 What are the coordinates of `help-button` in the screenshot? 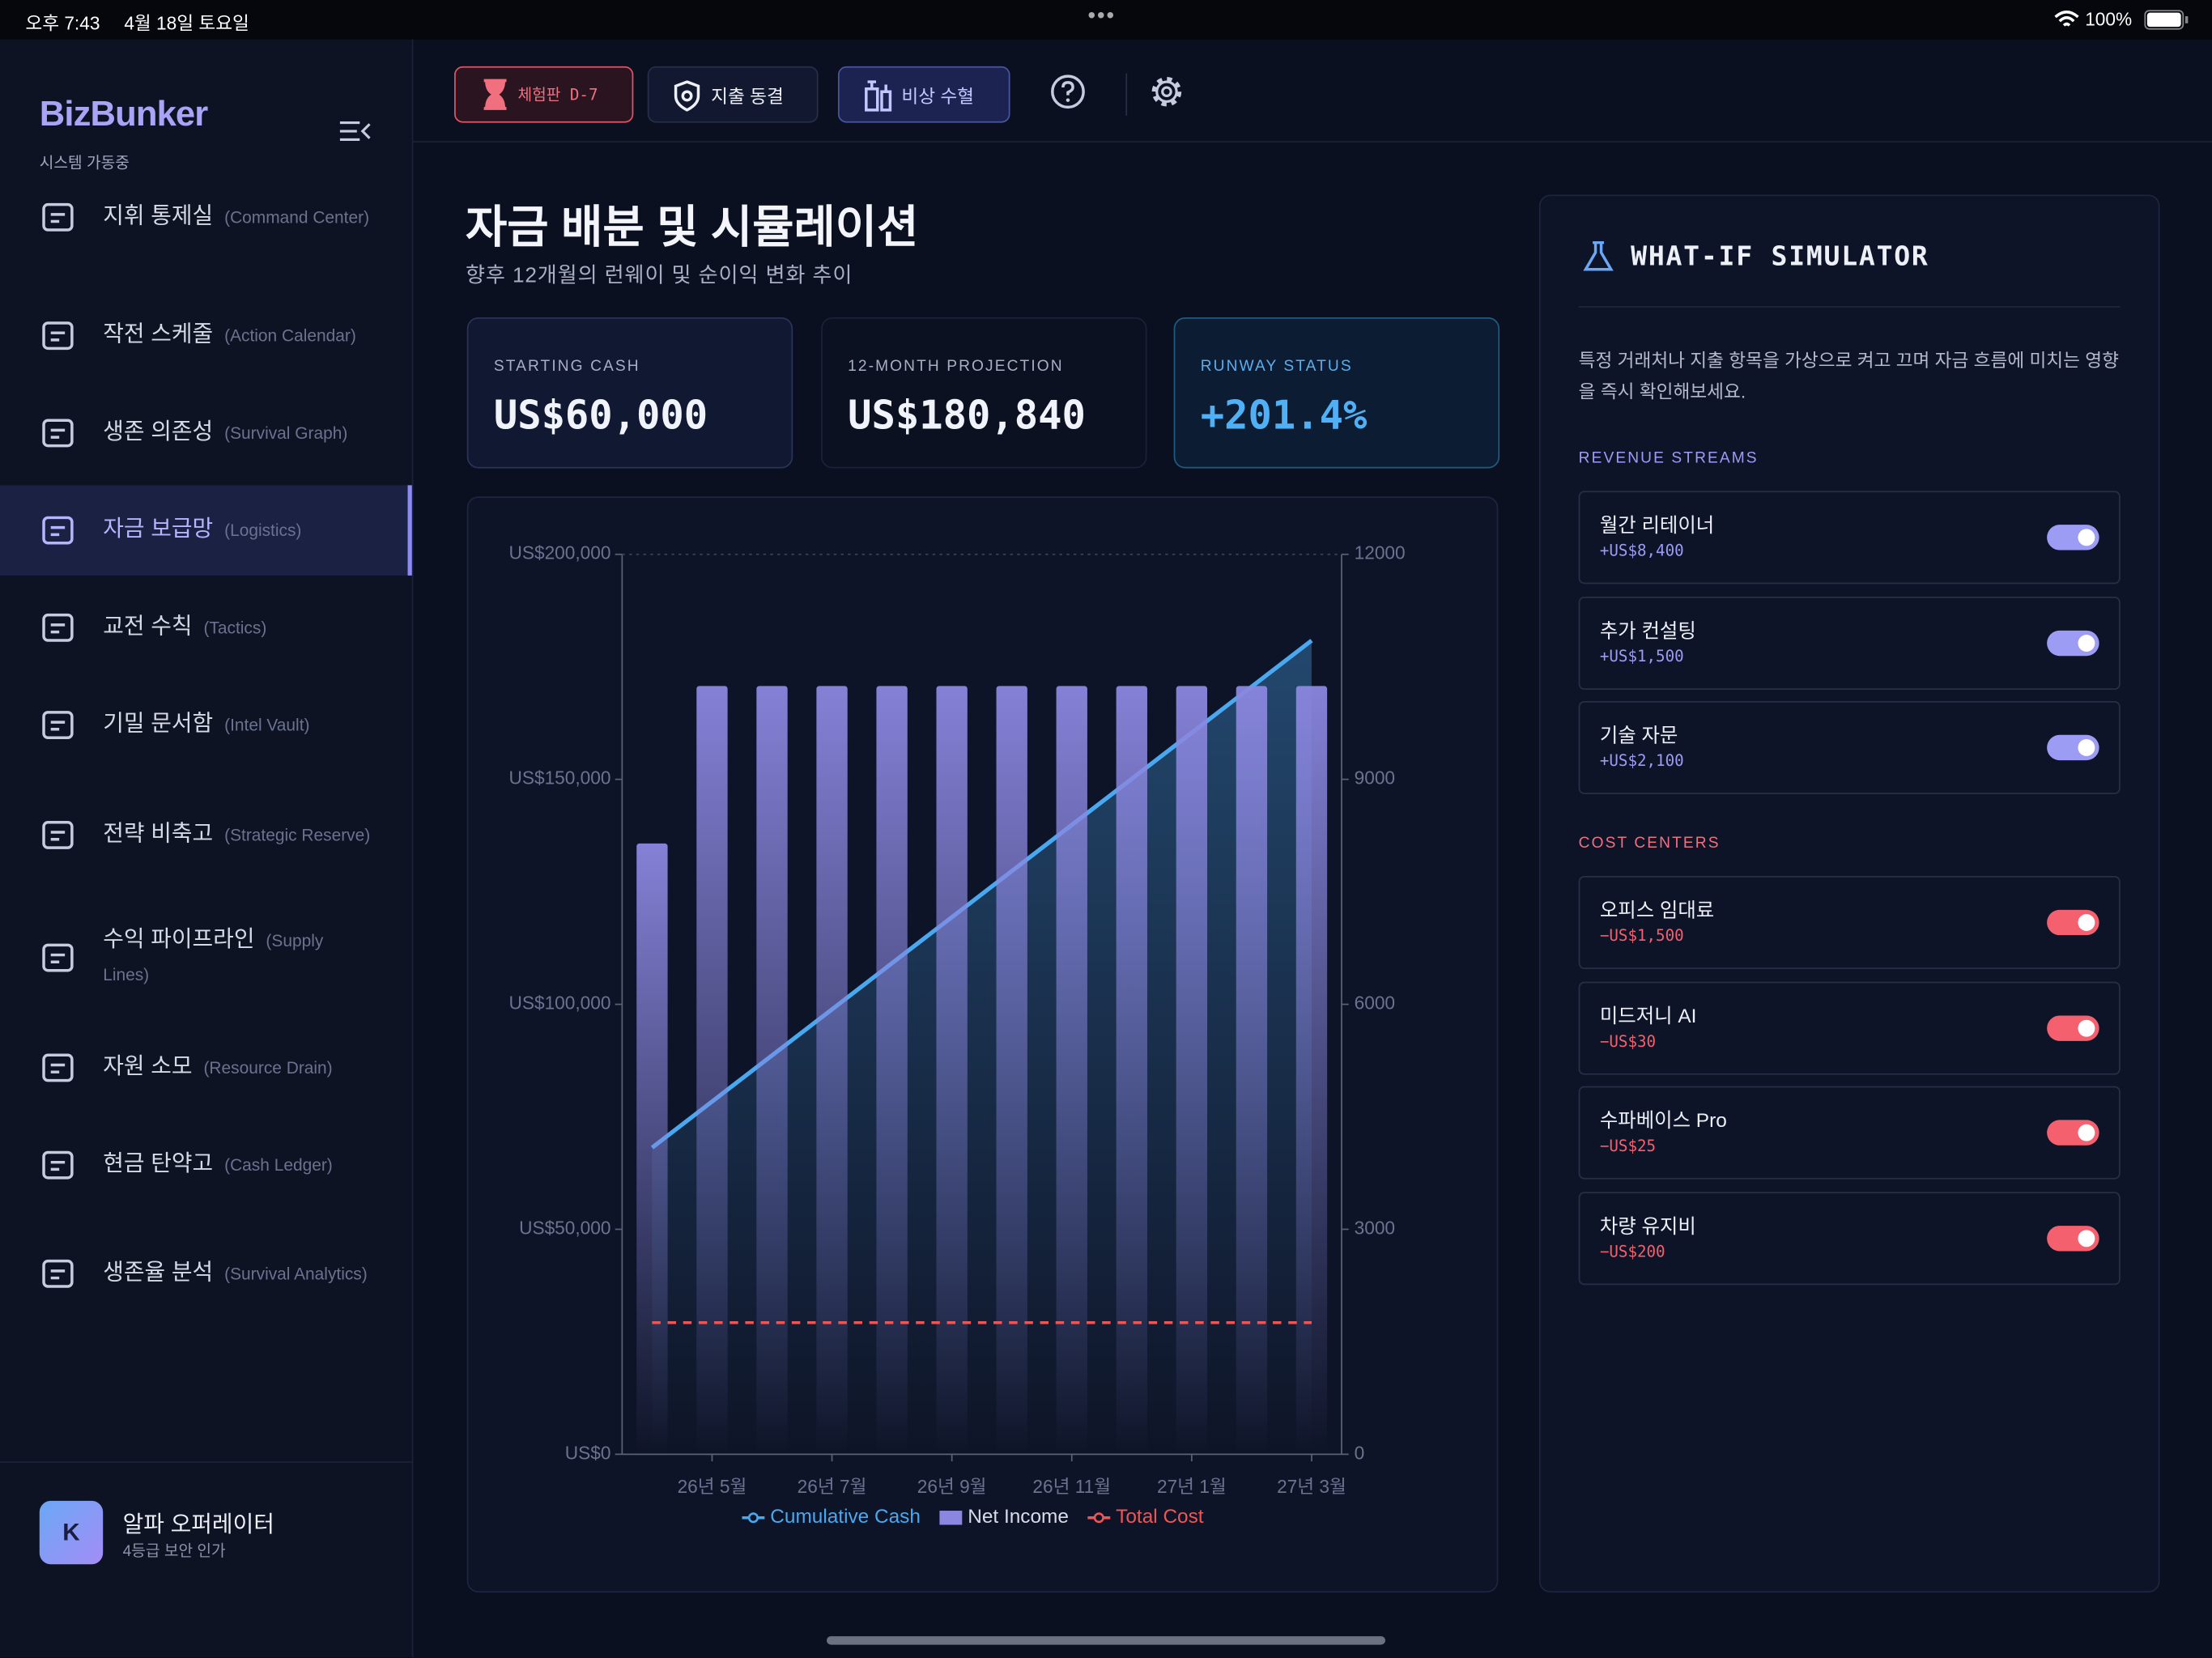 It's located at (1068, 92).